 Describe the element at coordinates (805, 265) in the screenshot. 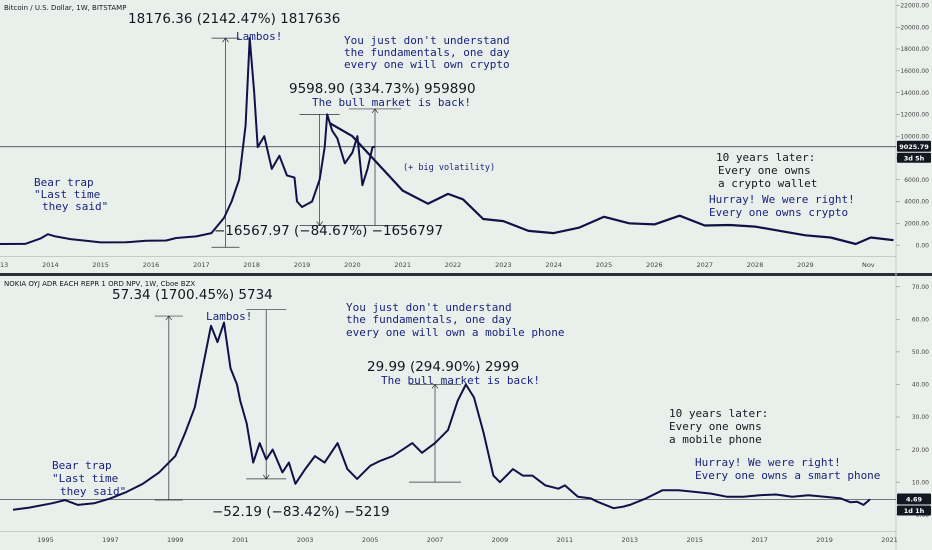

I see `btc-x-tick-label: 2029` at that location.